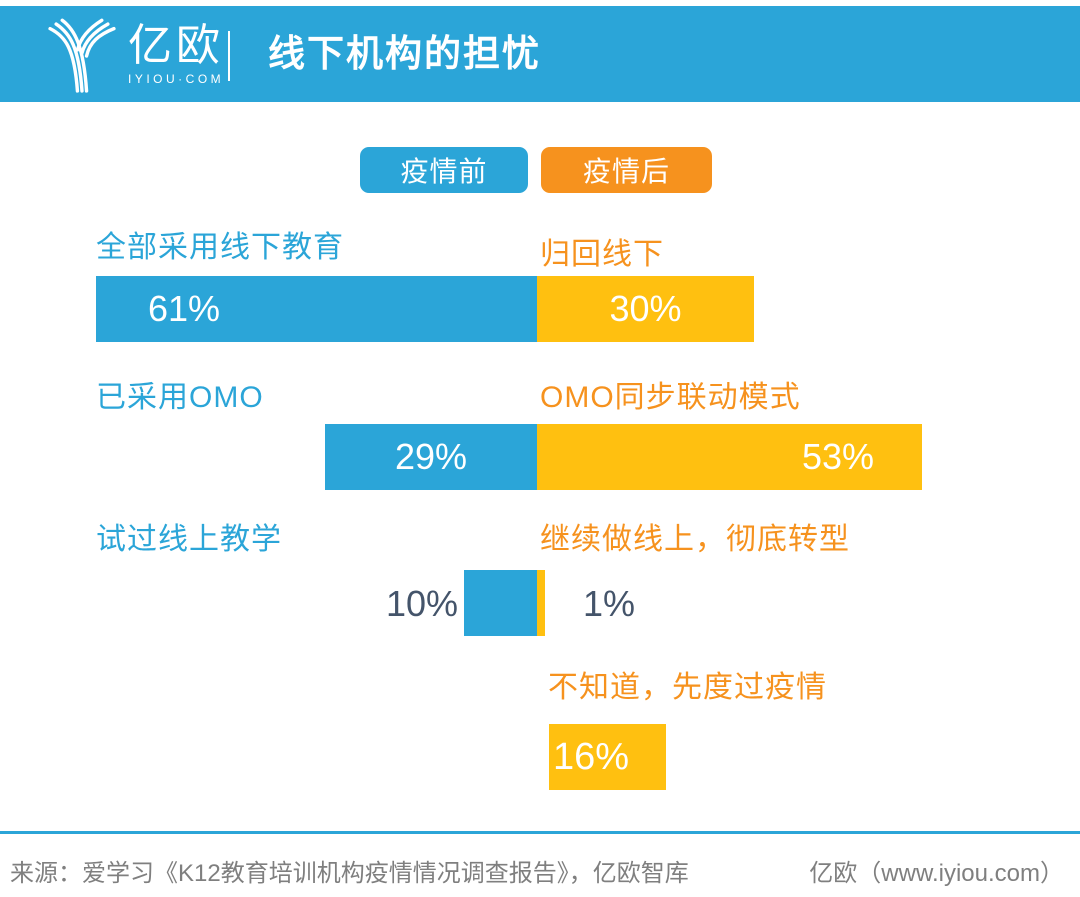  Describe the element at coordinates (180, 397) in the screenshot. I see `row2-before-label: 已采用OMO` at that location.